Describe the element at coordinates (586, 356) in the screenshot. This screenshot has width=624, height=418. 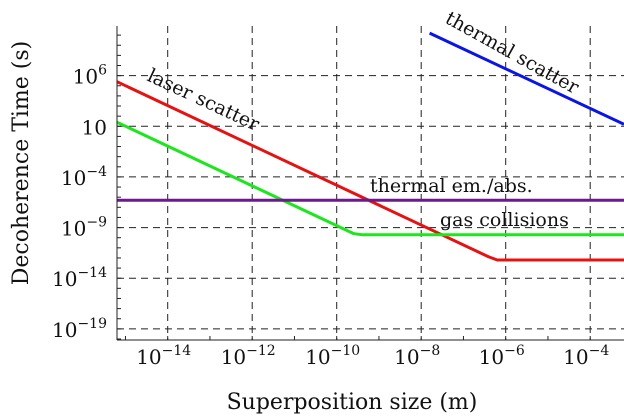
I see `x-tick-label: 10⁻⁴` at that location.